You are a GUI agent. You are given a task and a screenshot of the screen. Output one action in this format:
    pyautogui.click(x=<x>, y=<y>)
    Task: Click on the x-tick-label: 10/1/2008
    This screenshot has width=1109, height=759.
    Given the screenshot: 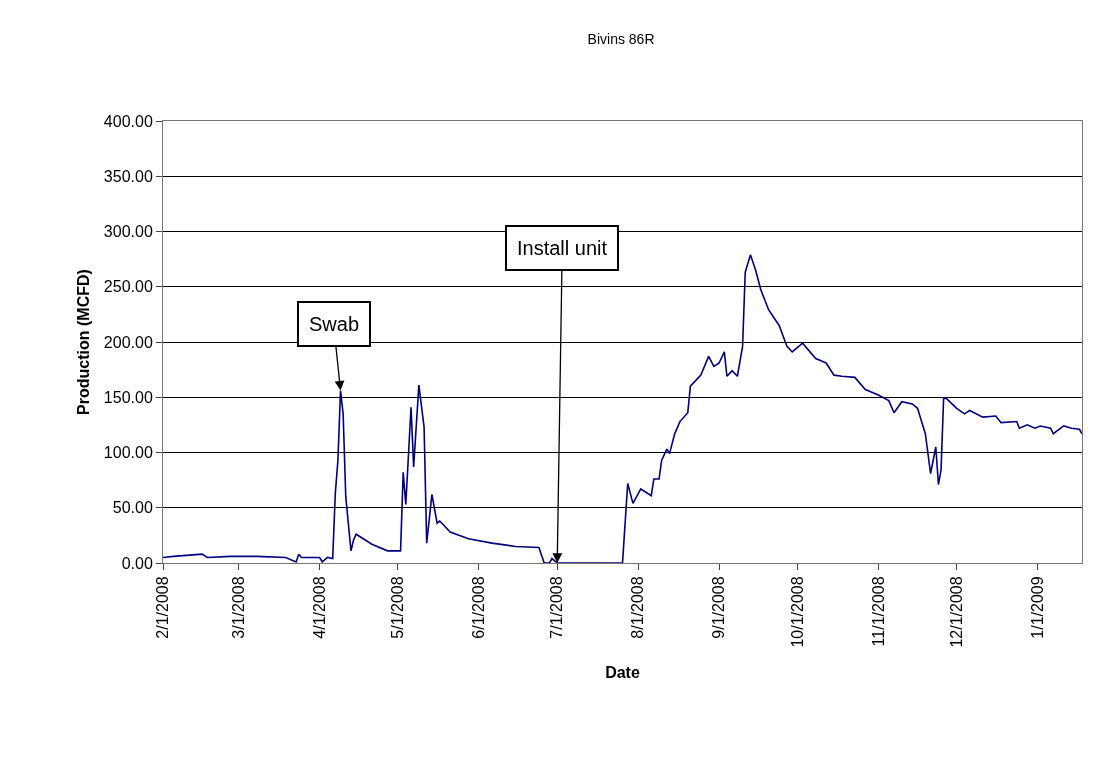 What is the action you would take?
    pyautogui.click(x=797, y=612)
    